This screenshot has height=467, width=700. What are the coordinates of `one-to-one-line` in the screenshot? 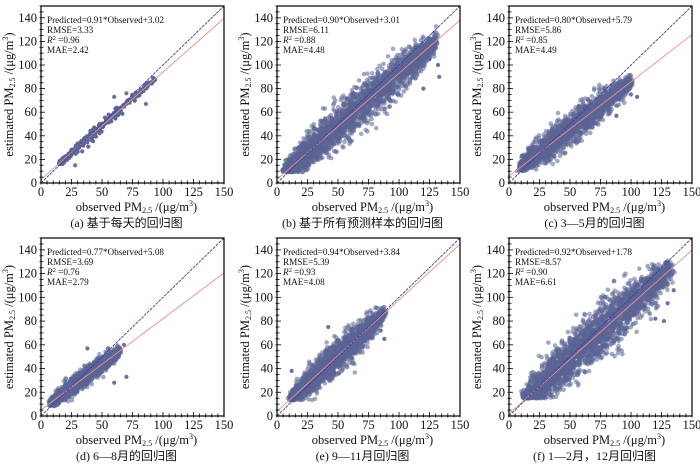 It's located at (600, 94).